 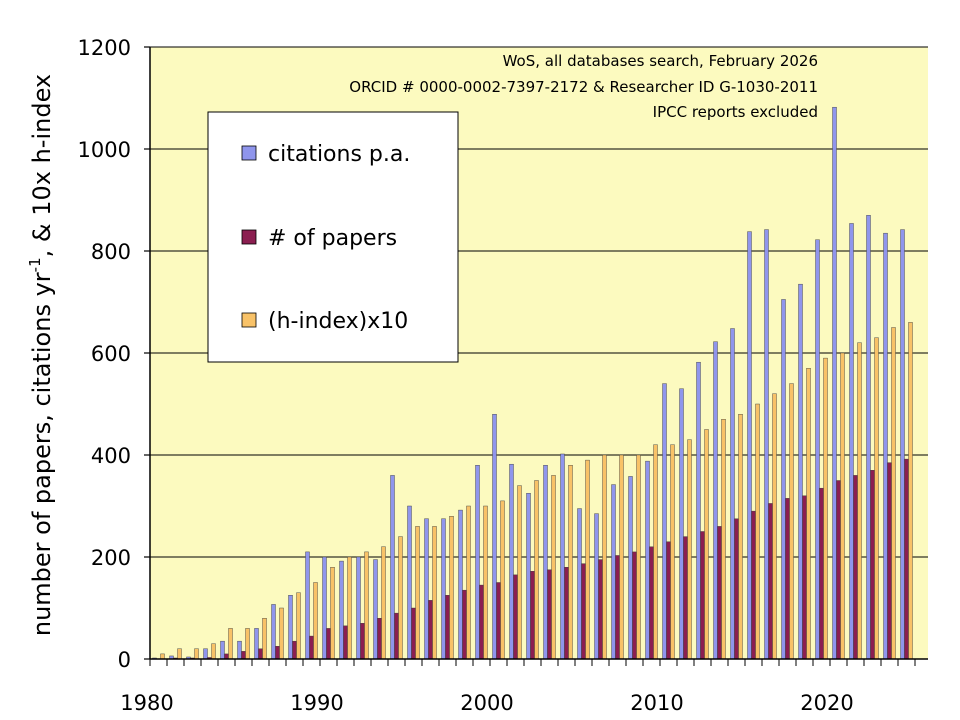 I want to click on y-tick-label-1000: 1000, so click(x=104, y=150).